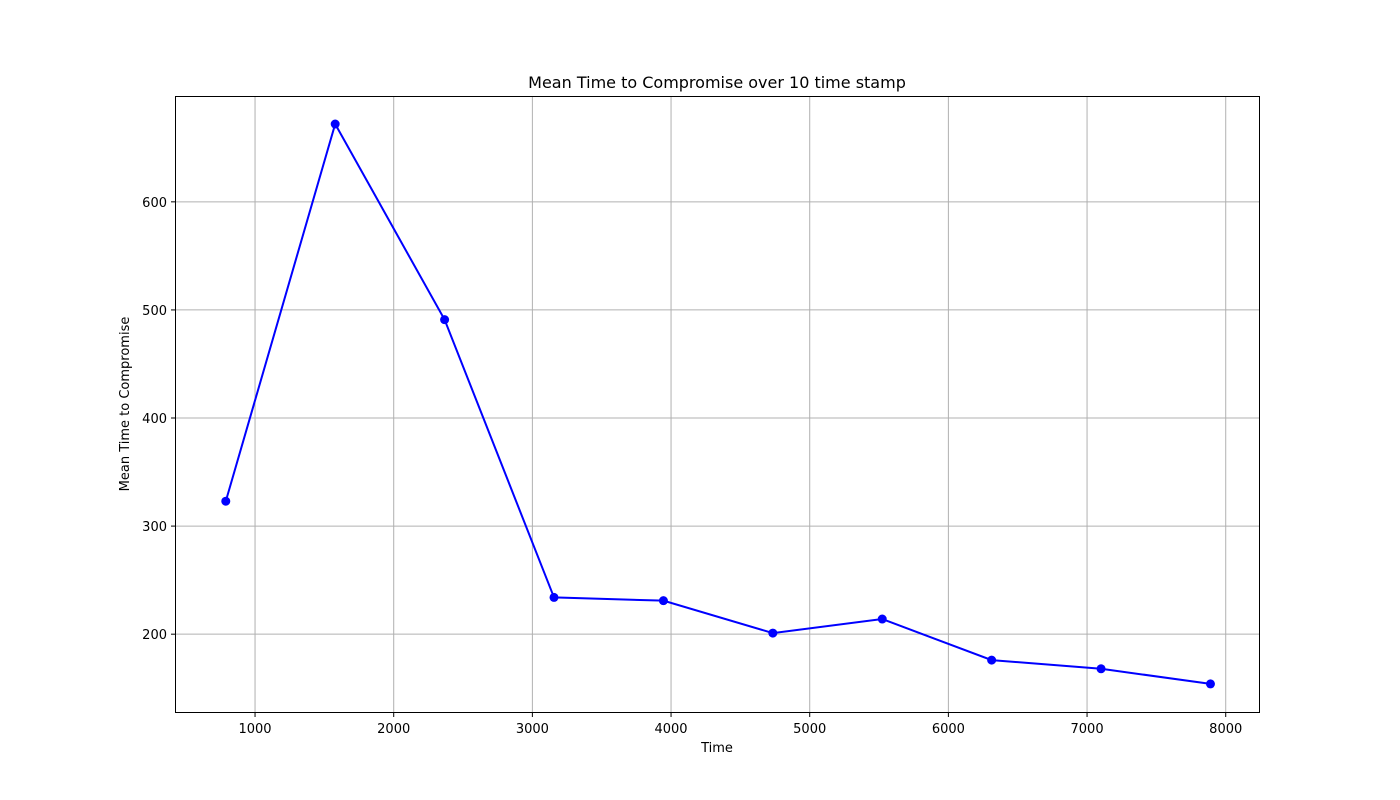 The image size is (1400, 800). Describe the element at coordinates (809, 729) in the screenshot. I see `x-tick-label: 5000` at that location.